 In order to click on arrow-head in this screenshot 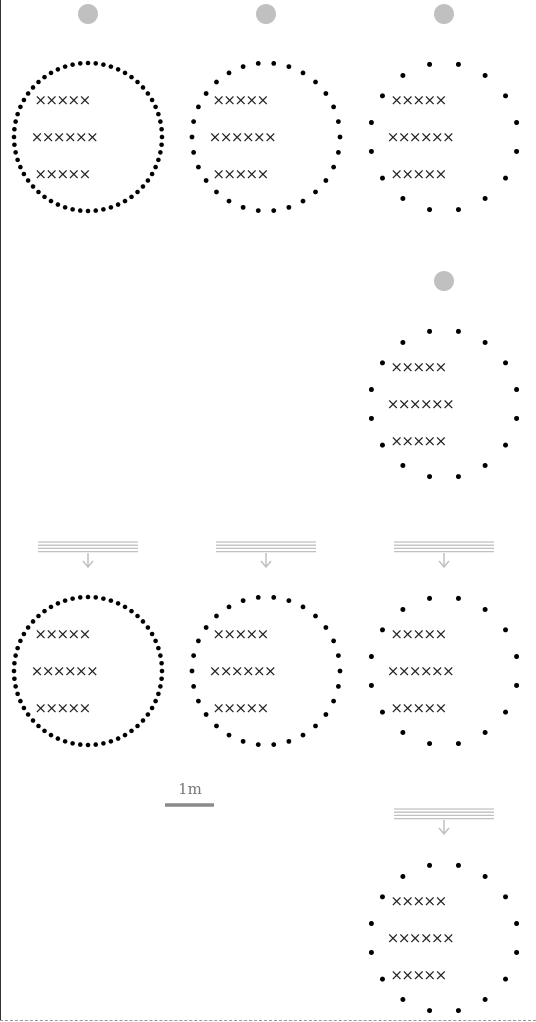, I will do `click(266, 564)`.